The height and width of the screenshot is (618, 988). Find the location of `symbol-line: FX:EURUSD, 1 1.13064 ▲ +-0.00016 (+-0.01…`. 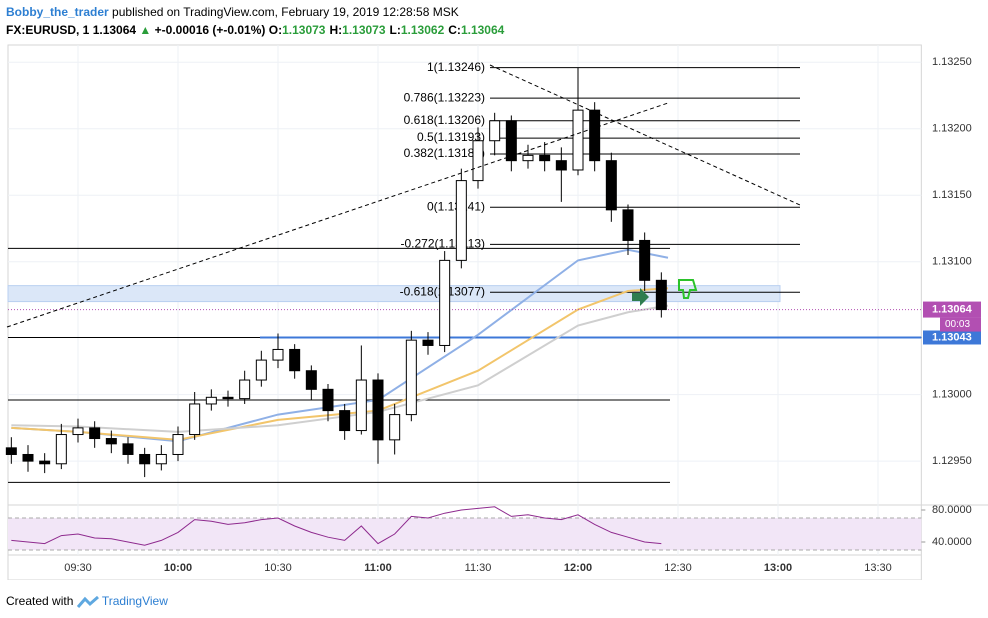

symbol-line: FX:EURUSD, 1 1.13064 ▲ +-0.00016 (+-0.01… is located at coordinates (257, 30).